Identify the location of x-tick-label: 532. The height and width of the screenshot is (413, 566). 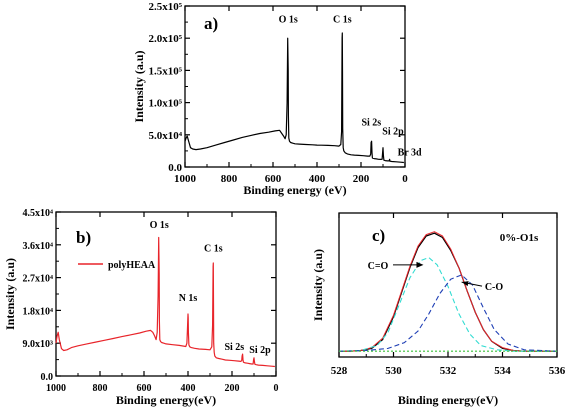
(448, 371).